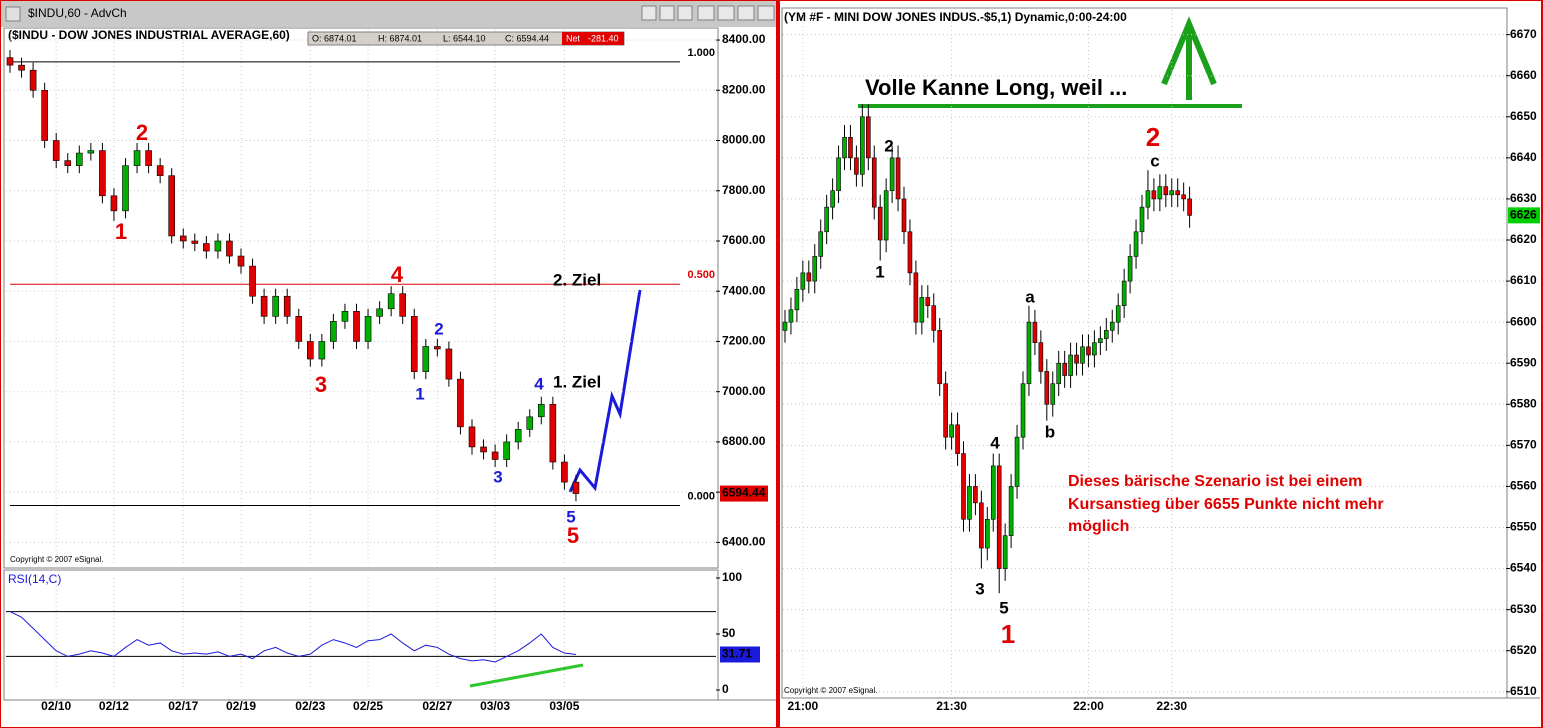 The image size is (1543, 728). I want to click on copyright: Copyright © 2007 eSignal., so click(57, 559).